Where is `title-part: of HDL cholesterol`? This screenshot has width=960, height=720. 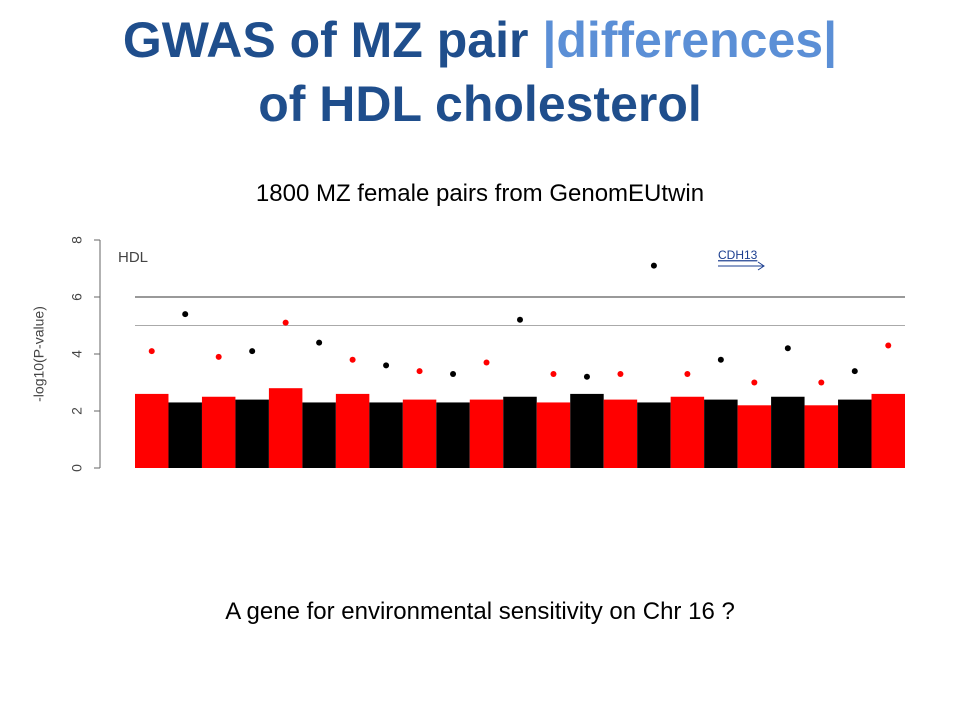
title-part: of HDL cholesterol is located at coordinates (480, 104).